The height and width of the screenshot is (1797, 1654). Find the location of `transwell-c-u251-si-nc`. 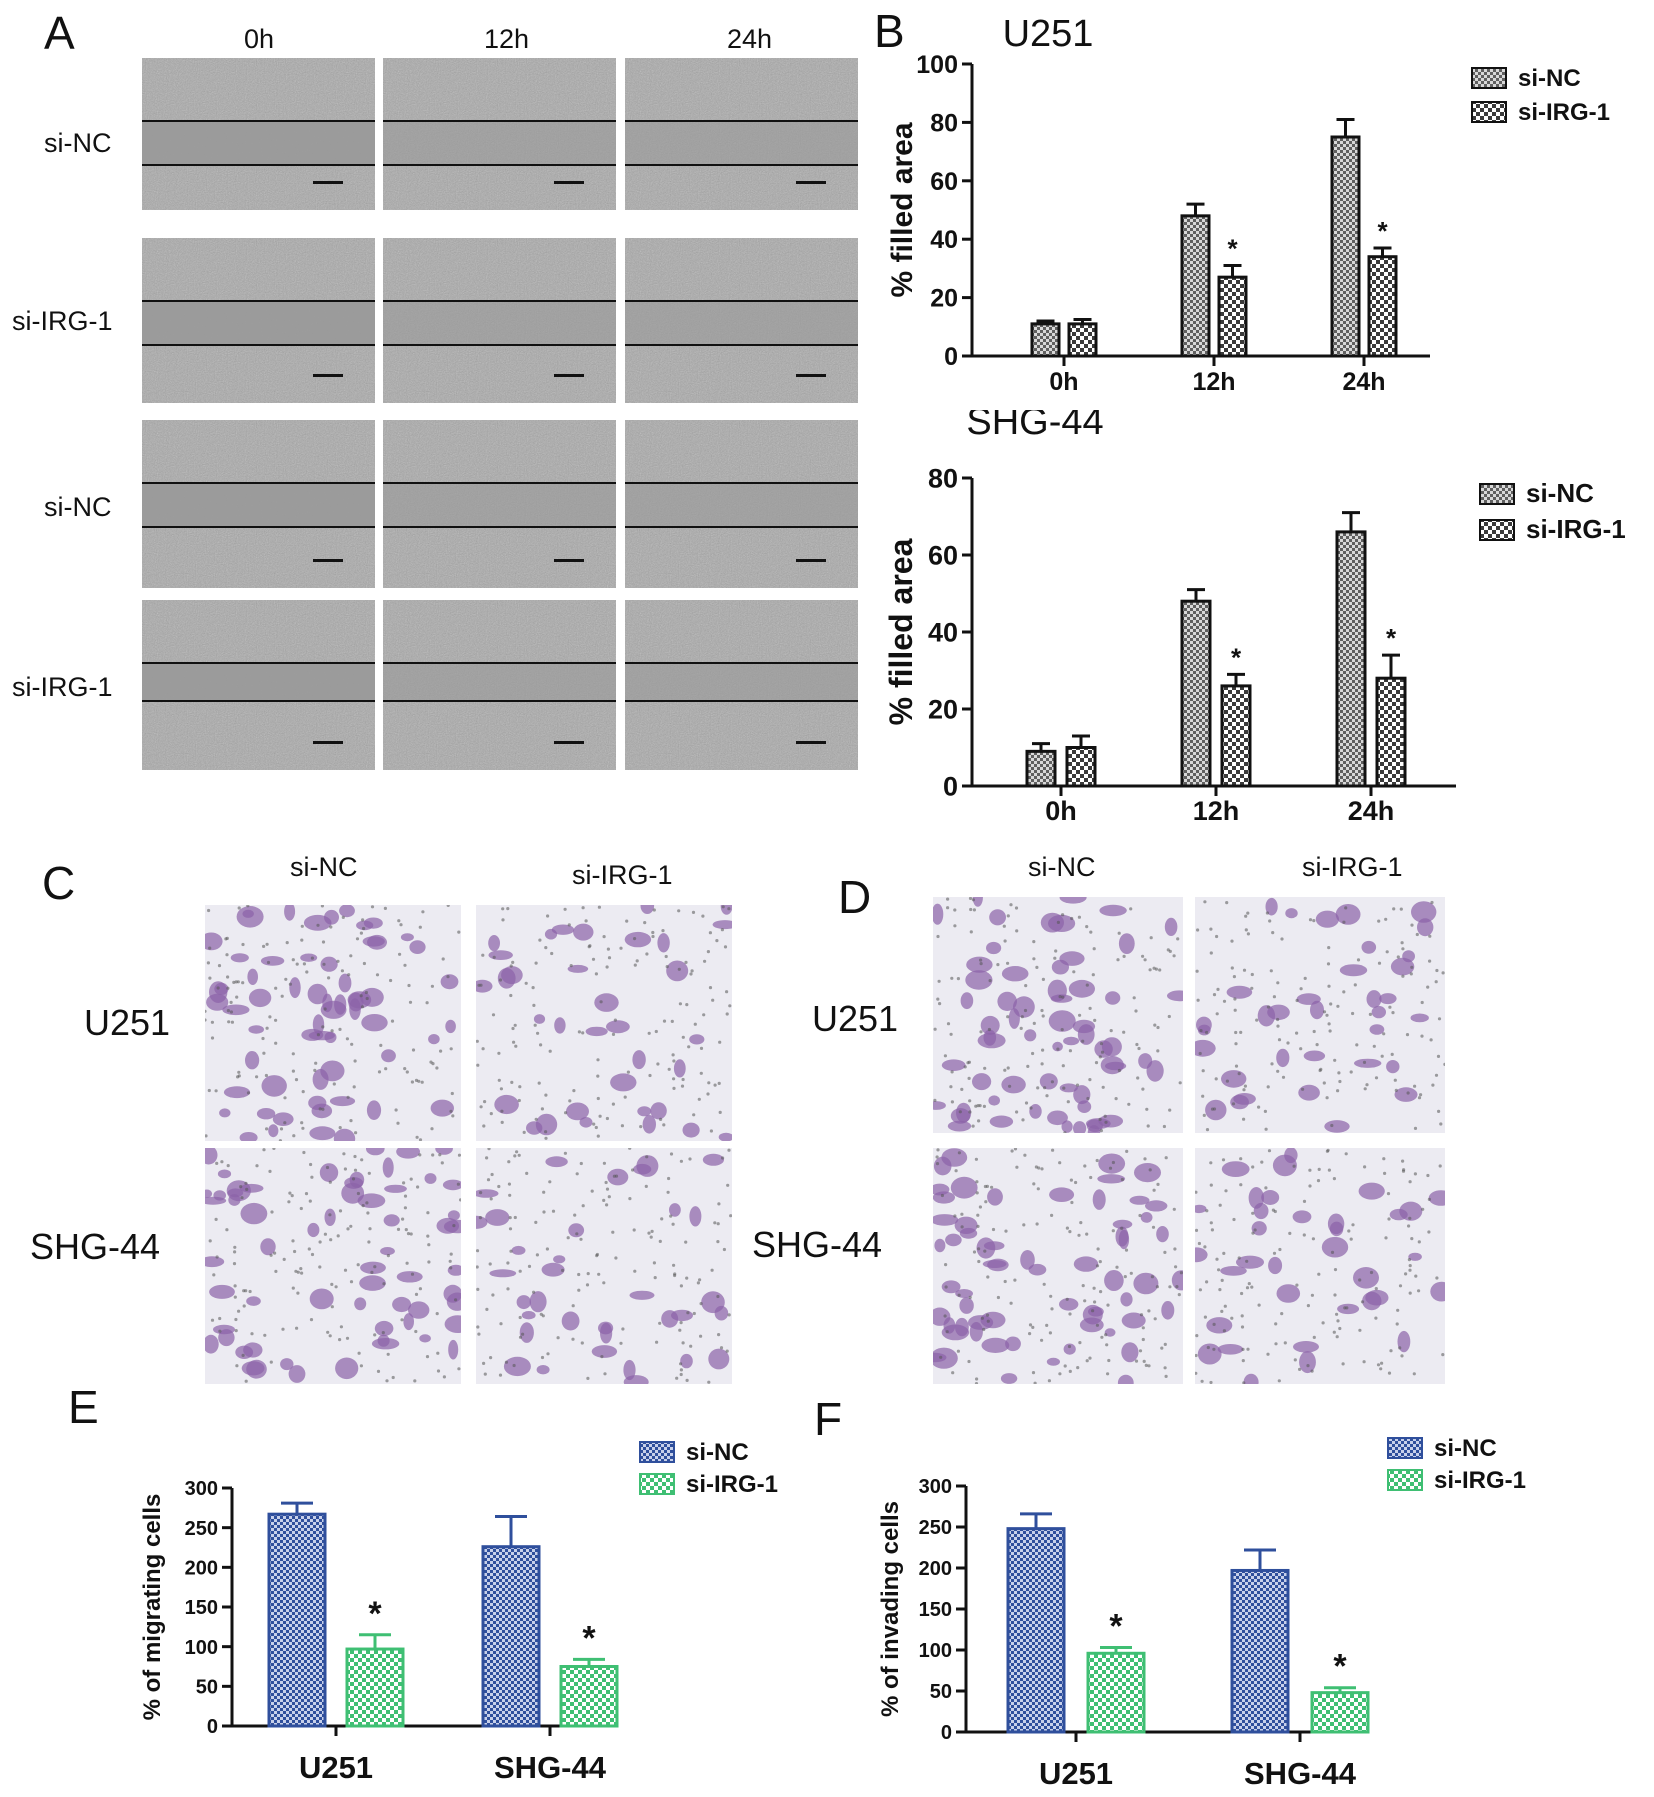

transwell-c-u251-si-nc is located at coordinates (333, 1023).